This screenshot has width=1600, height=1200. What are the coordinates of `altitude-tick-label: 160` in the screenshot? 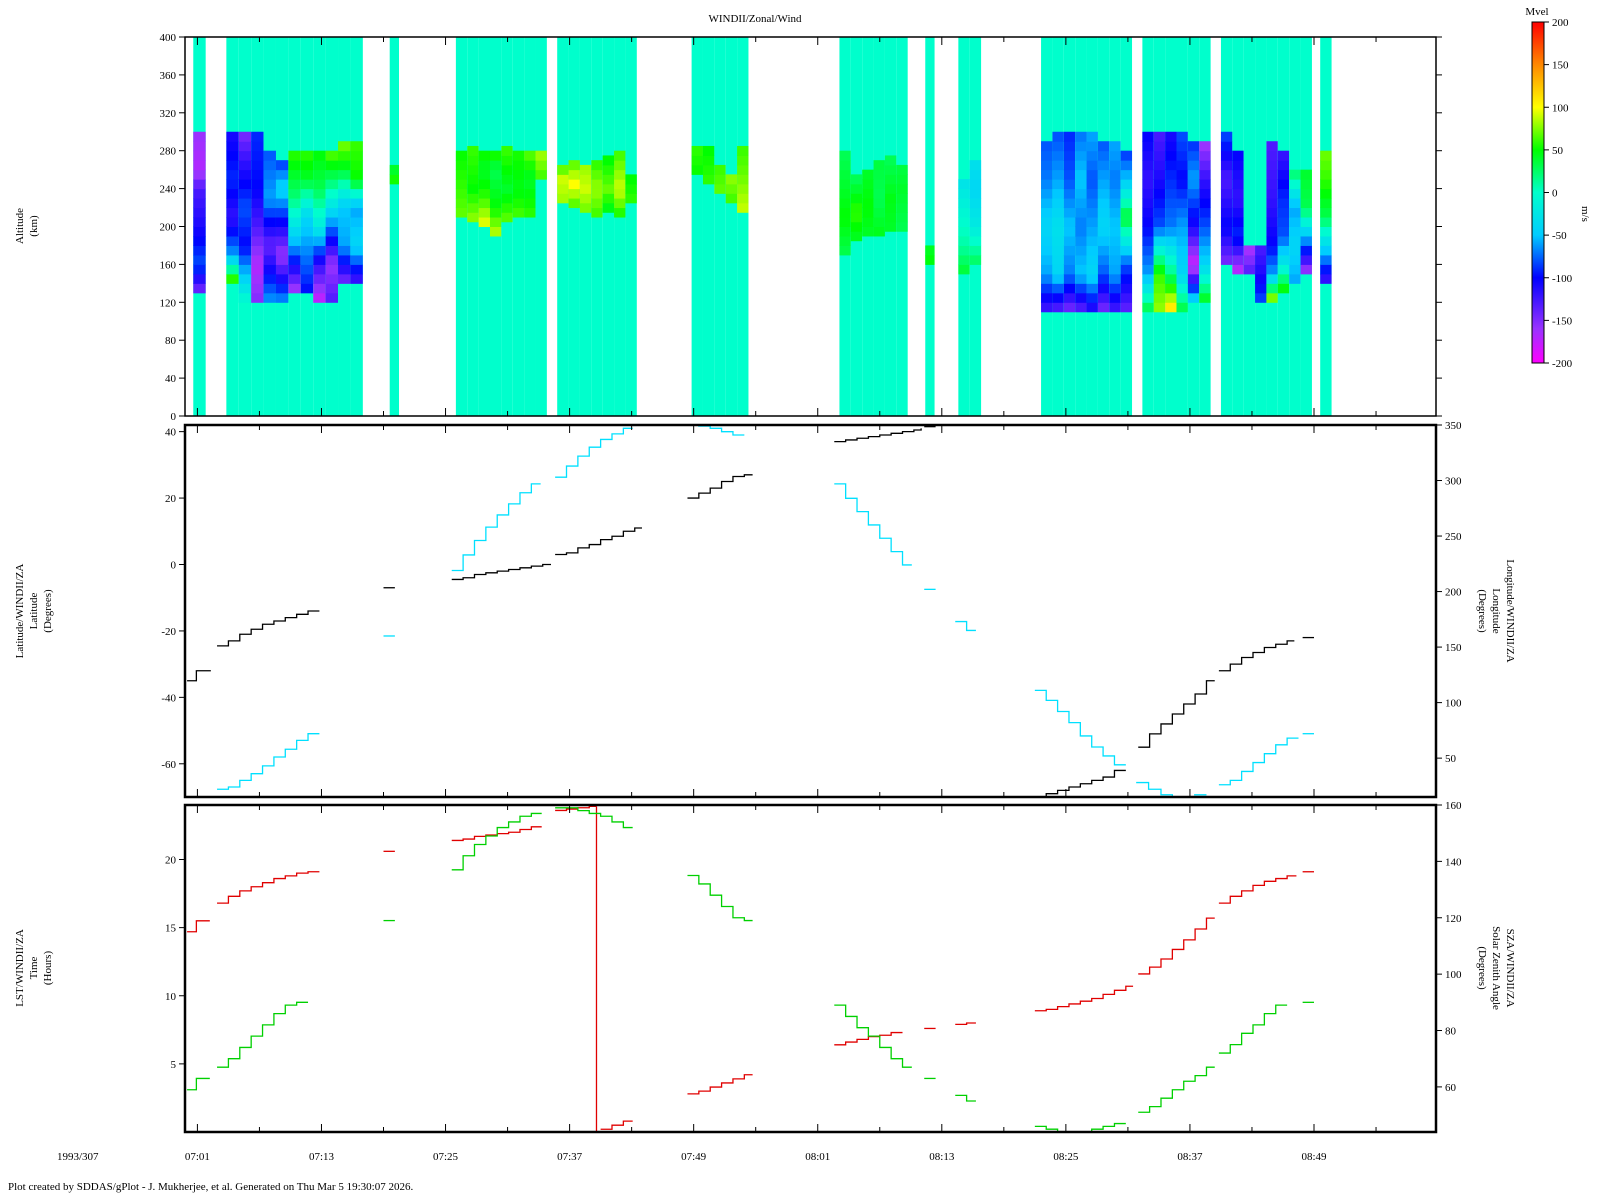 It's located at (168, 265).